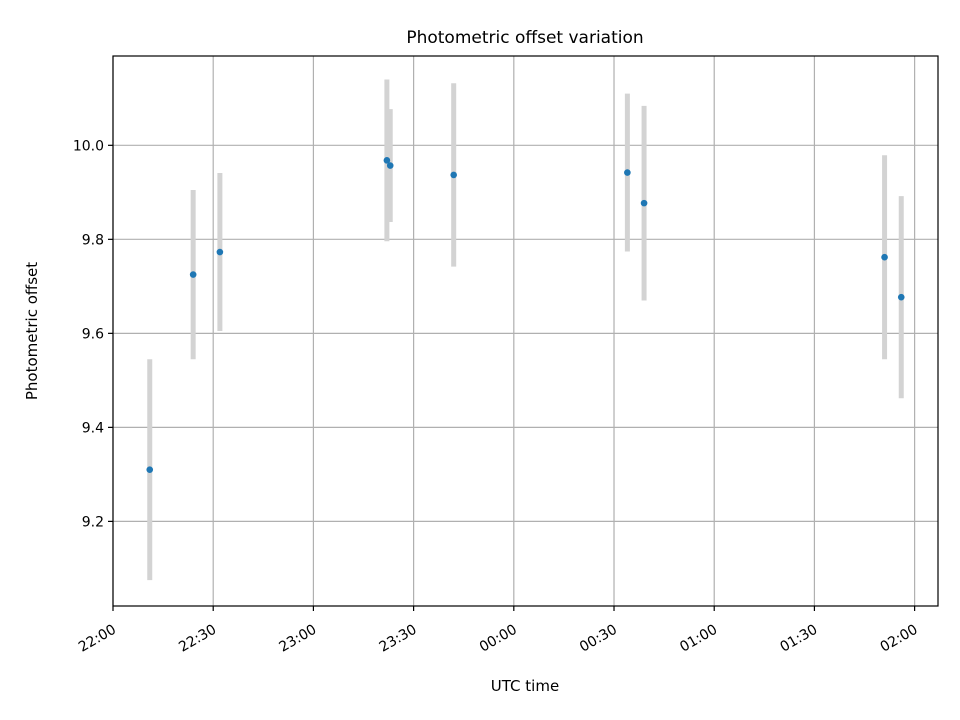 The width and height of the screenshot is (960, 720). I want to click on x-tick-label: 01:30, so click(798, 639).